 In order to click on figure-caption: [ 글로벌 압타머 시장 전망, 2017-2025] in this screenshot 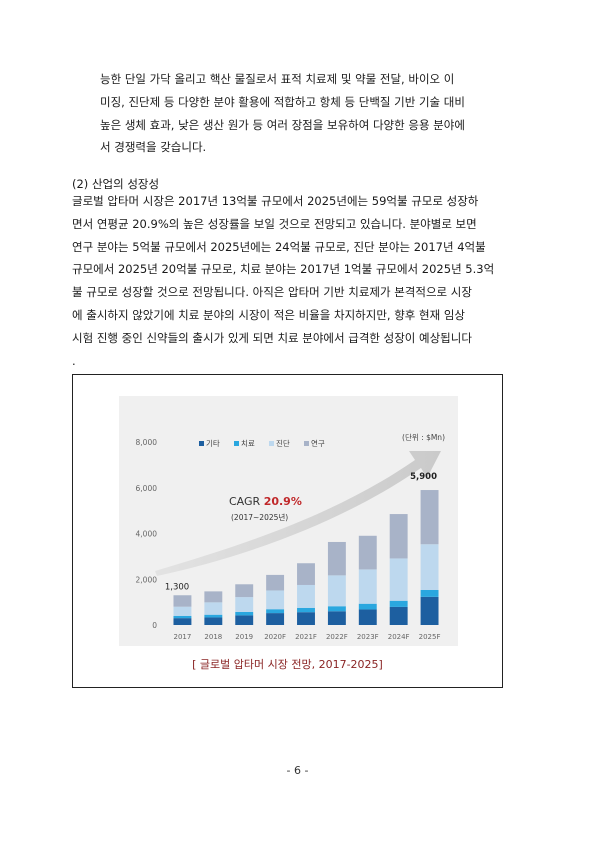, I will do `click(287, 664)`.